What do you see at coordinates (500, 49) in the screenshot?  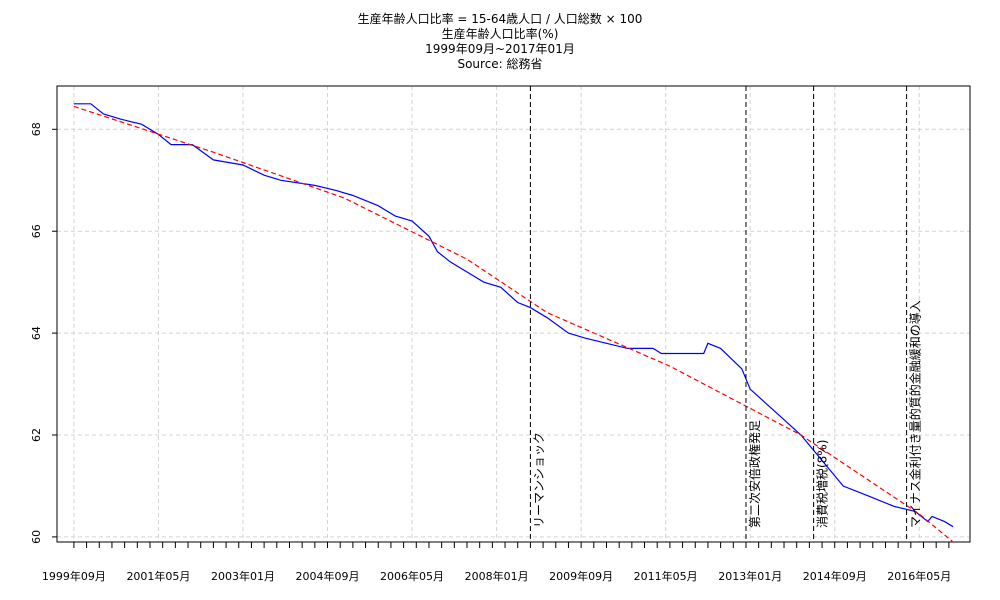 I see `chart-title-line-3: 1999年09月~2017年01月` at bounding box center [500, 49].